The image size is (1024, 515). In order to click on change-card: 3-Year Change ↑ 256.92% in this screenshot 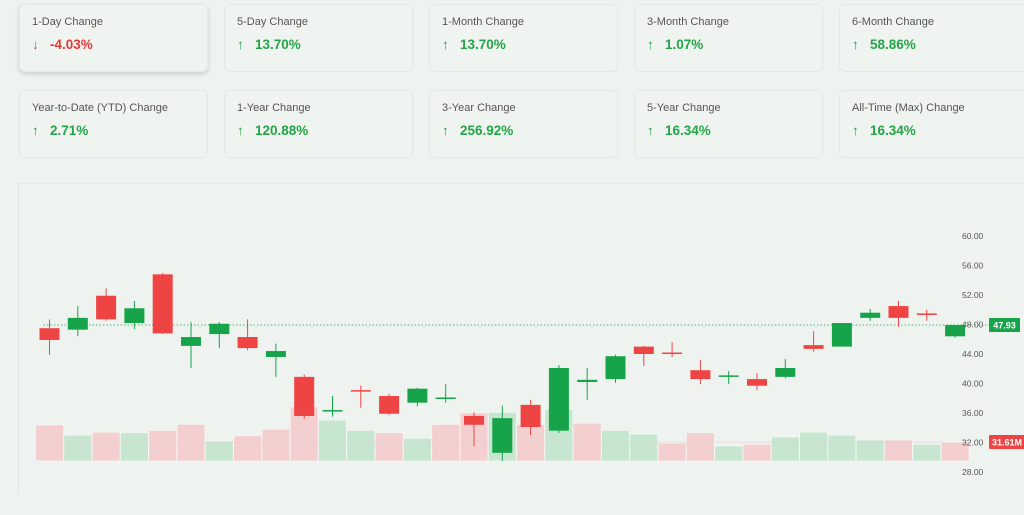, I will do `click(523, 124)`.